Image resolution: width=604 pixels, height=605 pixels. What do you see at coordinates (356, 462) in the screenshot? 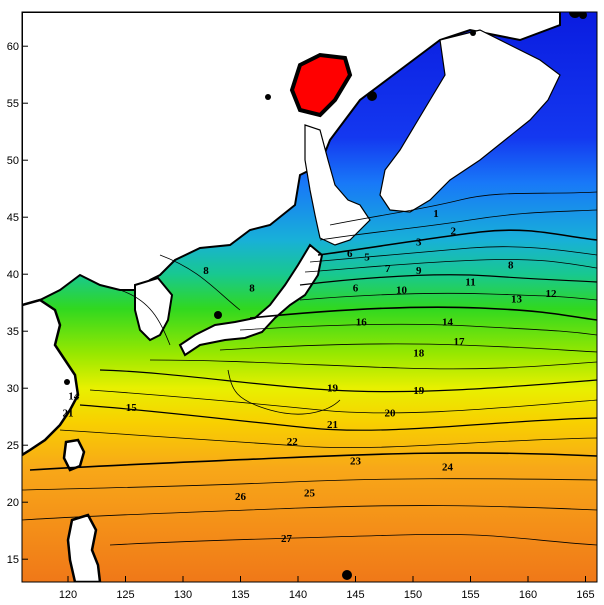
I see `isotherm-label: 23` at bounding box center [356, 462].